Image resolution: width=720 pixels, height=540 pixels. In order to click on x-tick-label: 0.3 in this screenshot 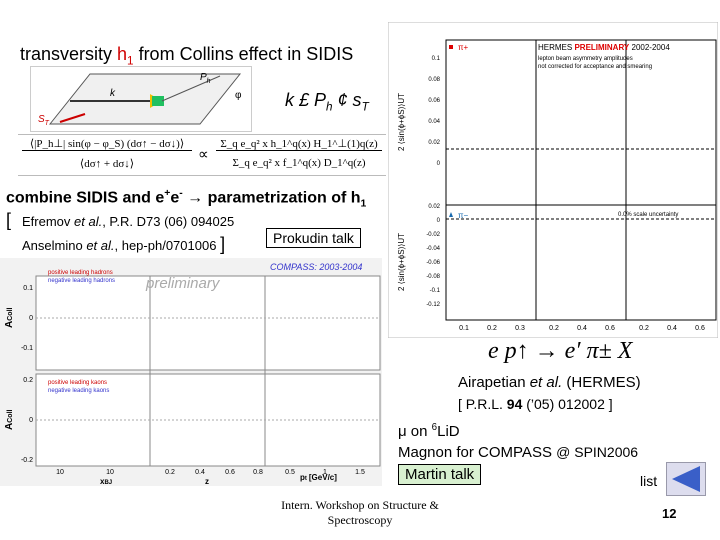, I will do `click(520, 328)`.